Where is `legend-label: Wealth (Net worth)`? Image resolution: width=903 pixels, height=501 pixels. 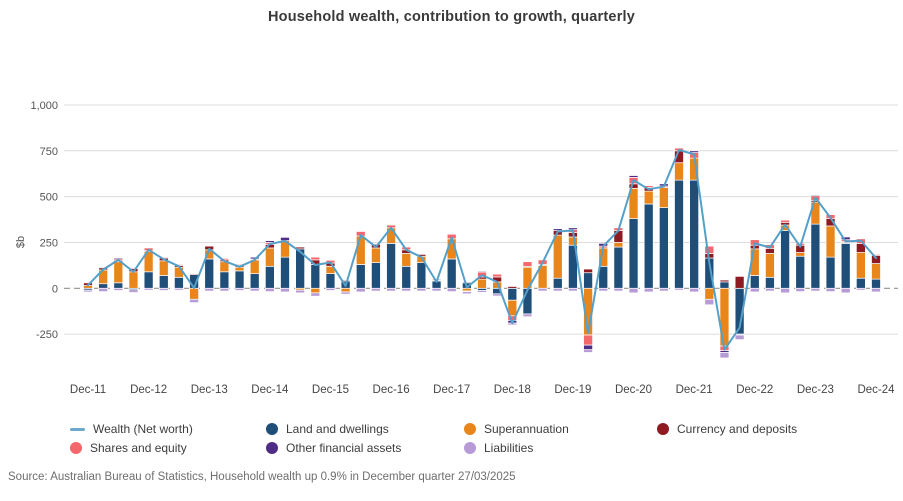
legend-label: Wealth (Net worth) is located at coordinates (143, 429).